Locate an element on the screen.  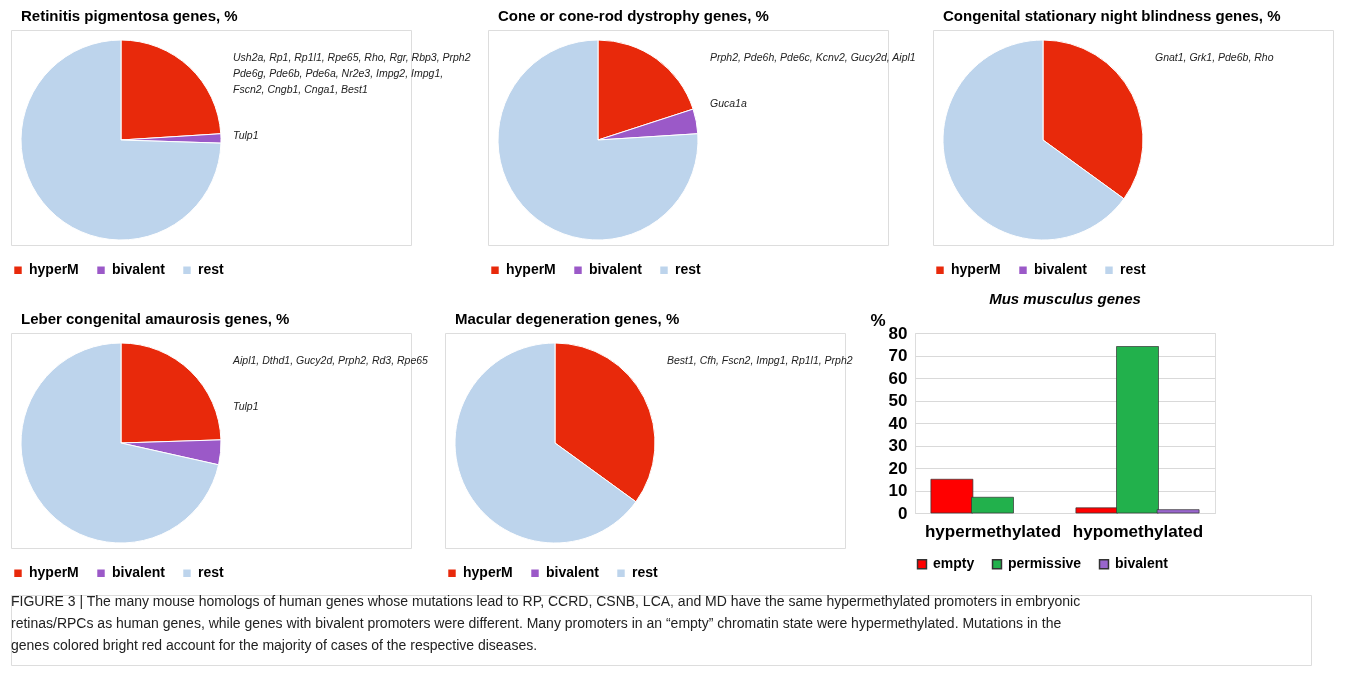
y-tick-label: 60 is located at coordinates (898, 378).